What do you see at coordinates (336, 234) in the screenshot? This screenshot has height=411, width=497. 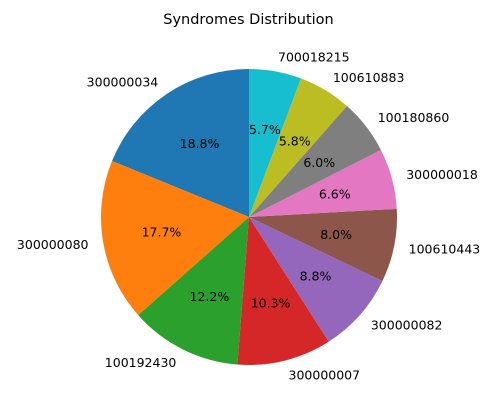 I see `percent-label-100610443: 8.0%` at bounding box center [336, 234].